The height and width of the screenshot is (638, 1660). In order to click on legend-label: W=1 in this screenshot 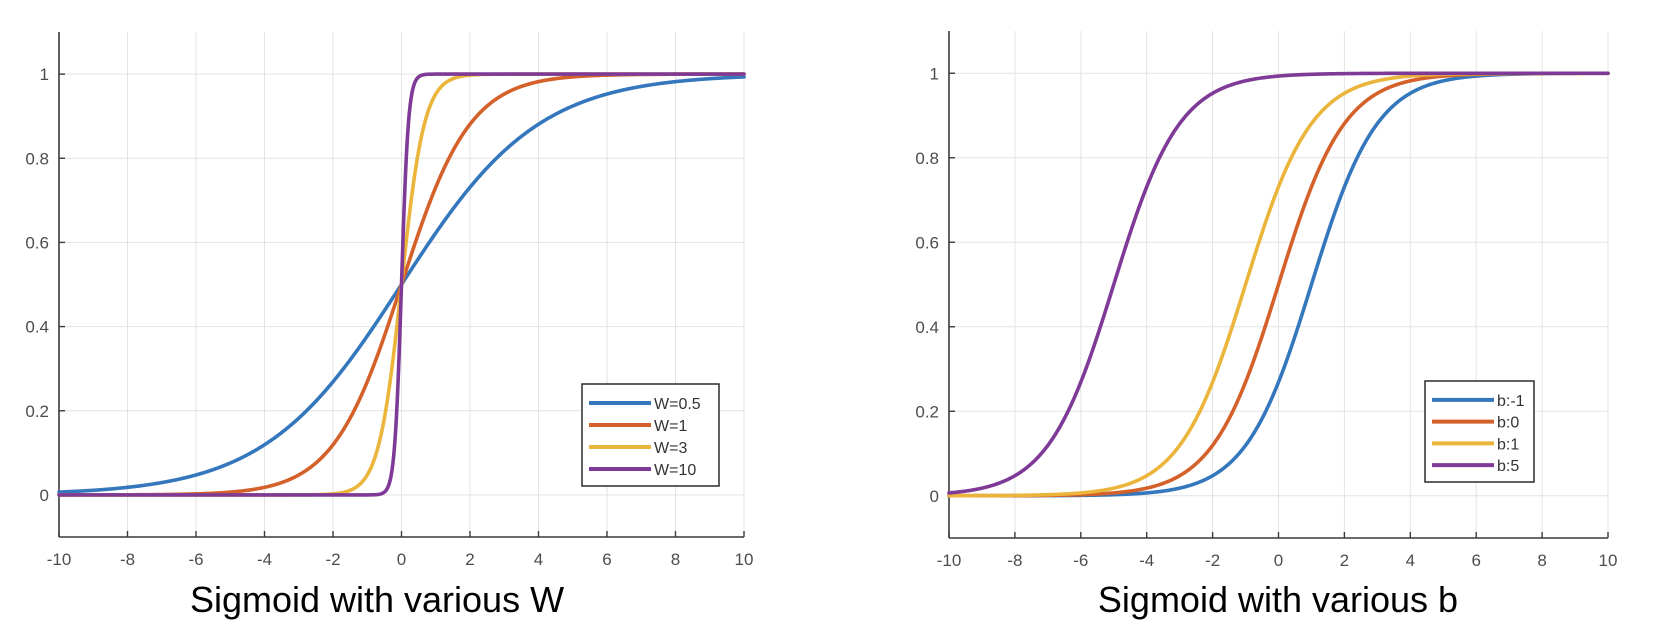, I will do `click(670, 426)`.